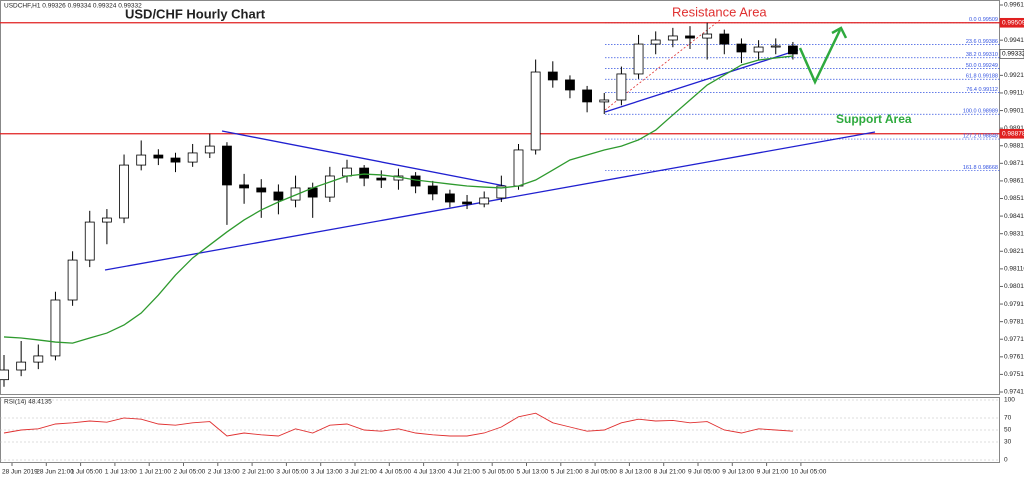  What do you see at coordinates (155, 472) in the screenshot?
I see `x-tick-label: 1 Jul 21:00` at bounding box center [155, 472].